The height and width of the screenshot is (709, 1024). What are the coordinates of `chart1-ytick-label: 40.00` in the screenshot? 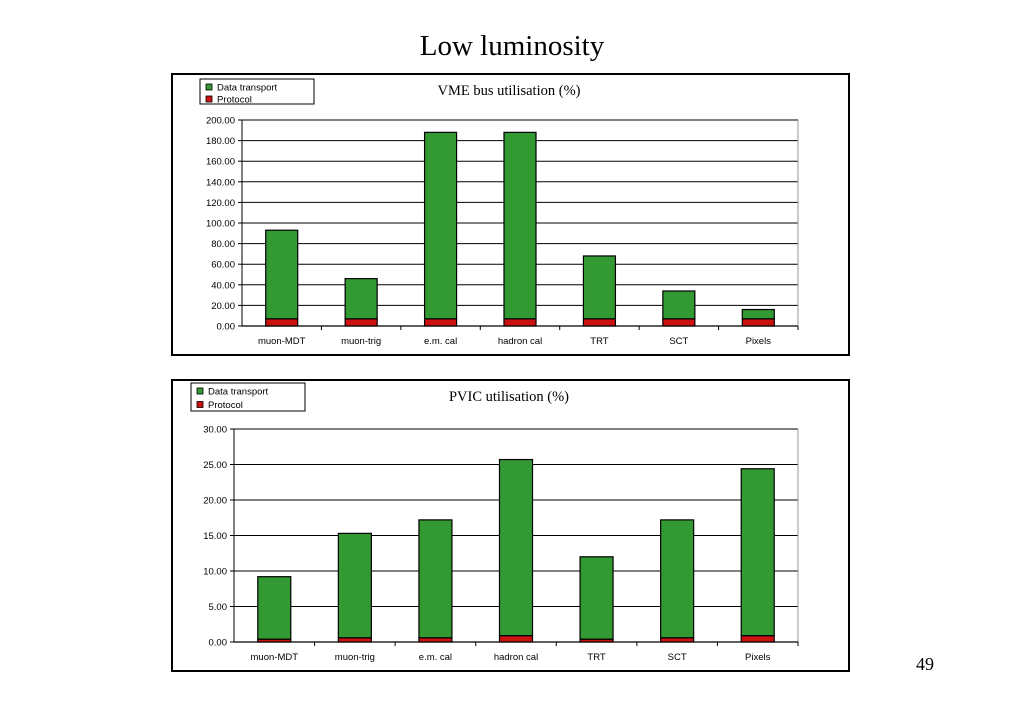 It's located at (223, 285).